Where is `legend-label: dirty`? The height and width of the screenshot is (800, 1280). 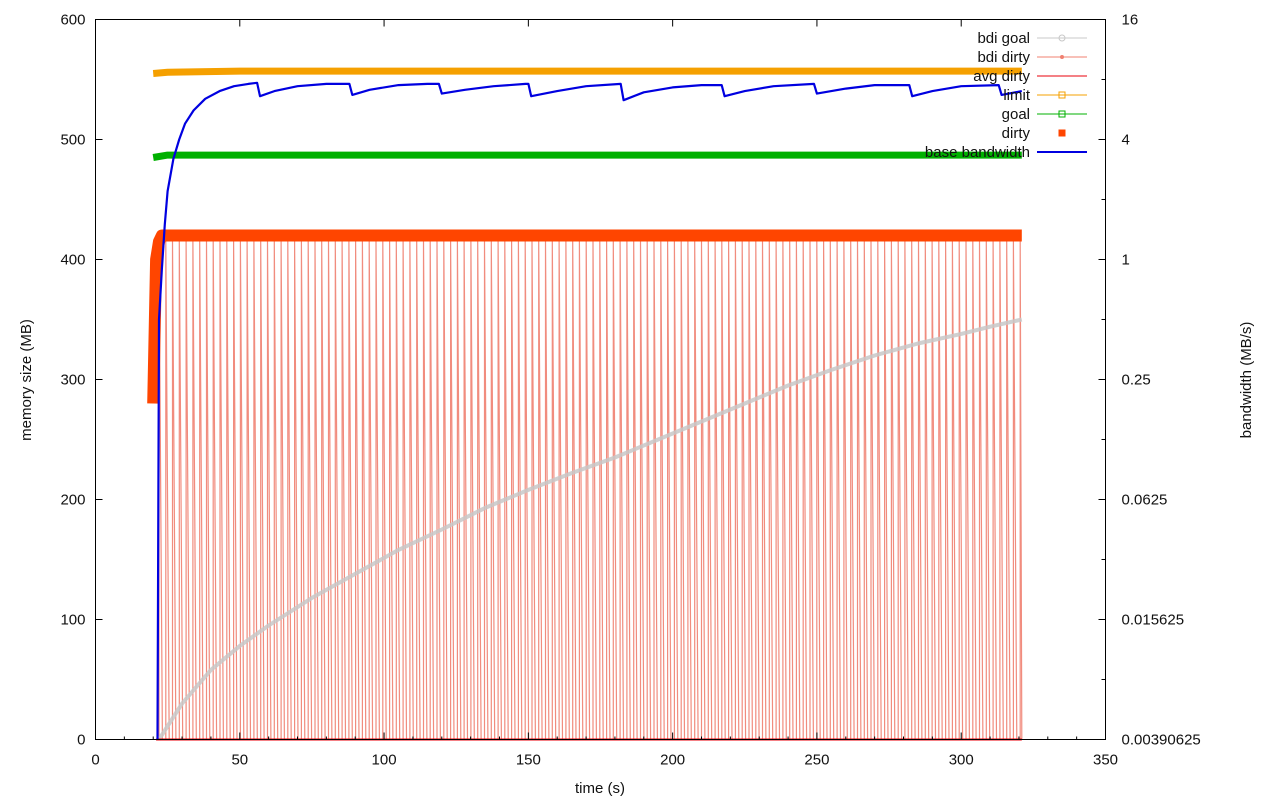
legend-label: dirty is located at coordinates (1016, 133).